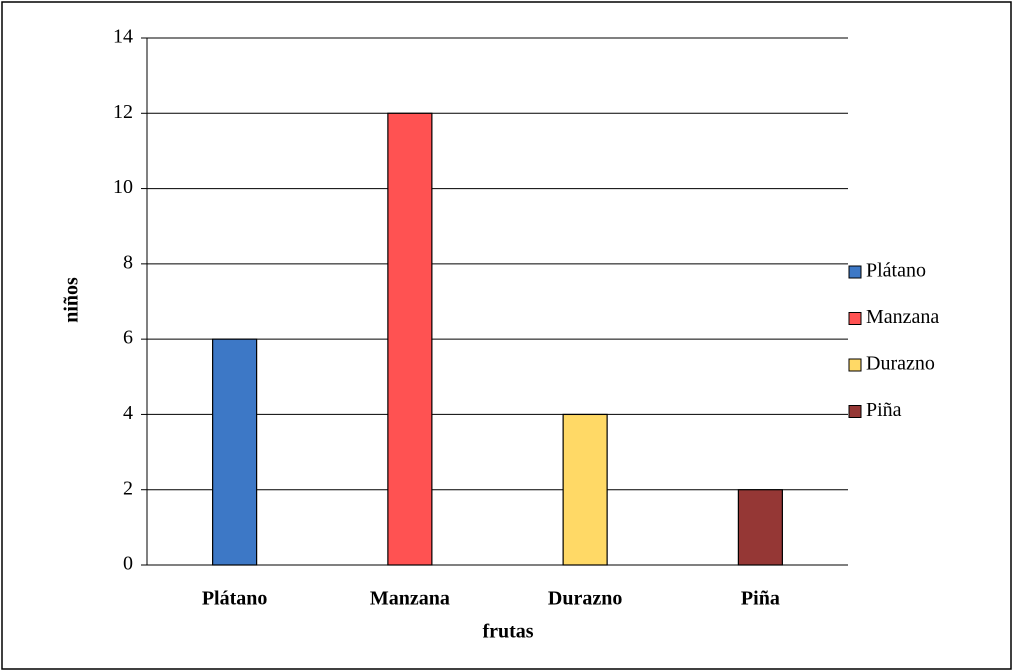 The width and height of the screenshot is (1014, 672). What do you see at coordinates (896, 271) in the screenshot?
I see `legend-label: Plátano` at bounding box center [896, 271].